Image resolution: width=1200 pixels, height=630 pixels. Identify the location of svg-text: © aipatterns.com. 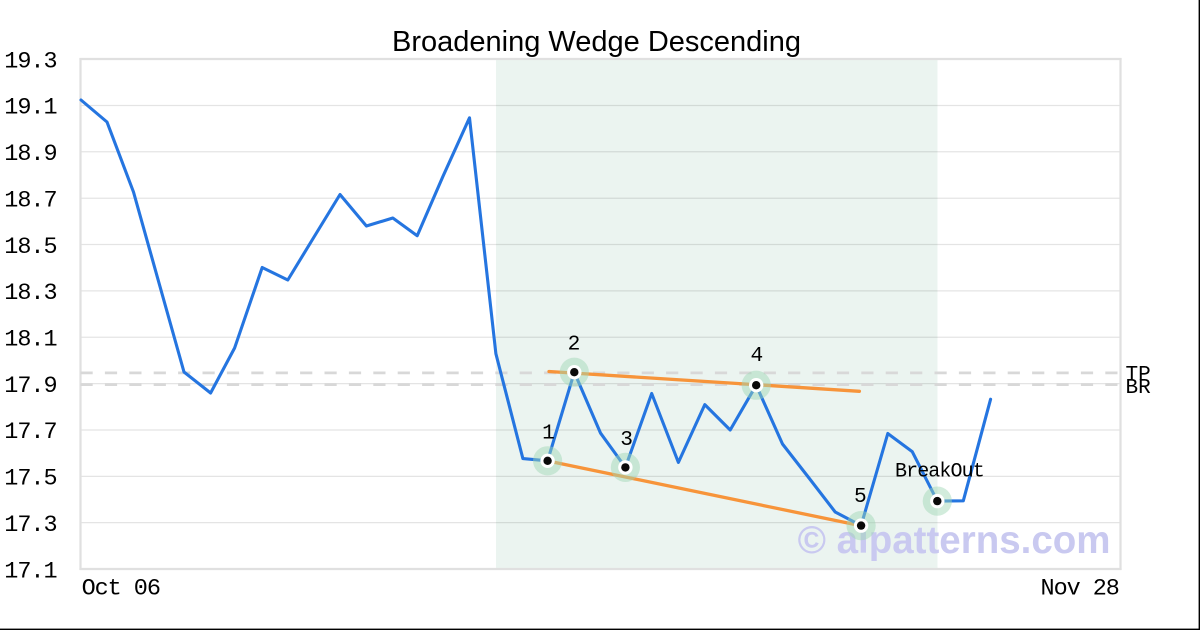
(954, 540).